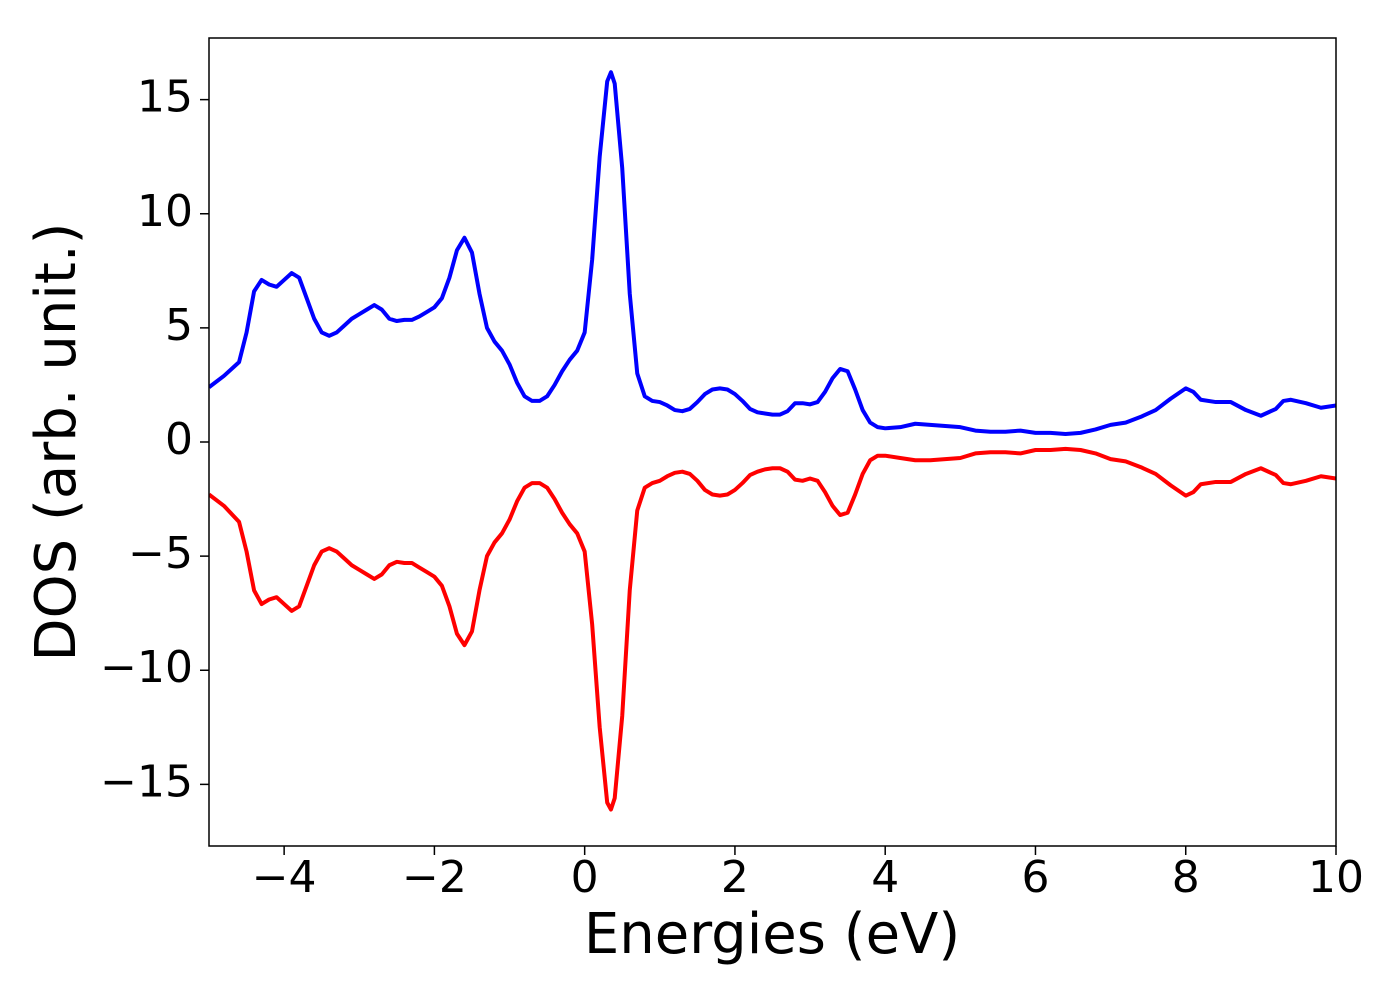  Describe the element at coordinates (56, 441) in the screenshot. I see `y-axis-label: DOS (arb. unit.)` at that location.